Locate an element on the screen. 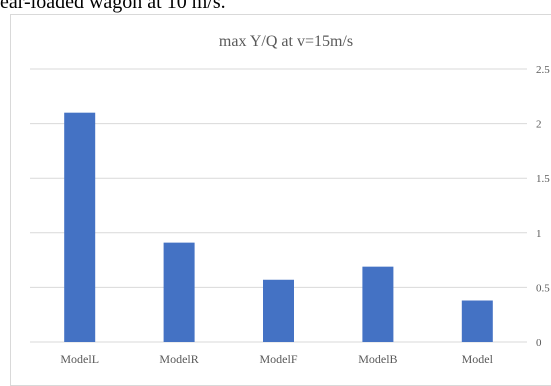 This screenshot has width=551, height=386. y-tick-labels: 0 0.5 1 1.5 2 2.5 is located at coordinates (543, 206).